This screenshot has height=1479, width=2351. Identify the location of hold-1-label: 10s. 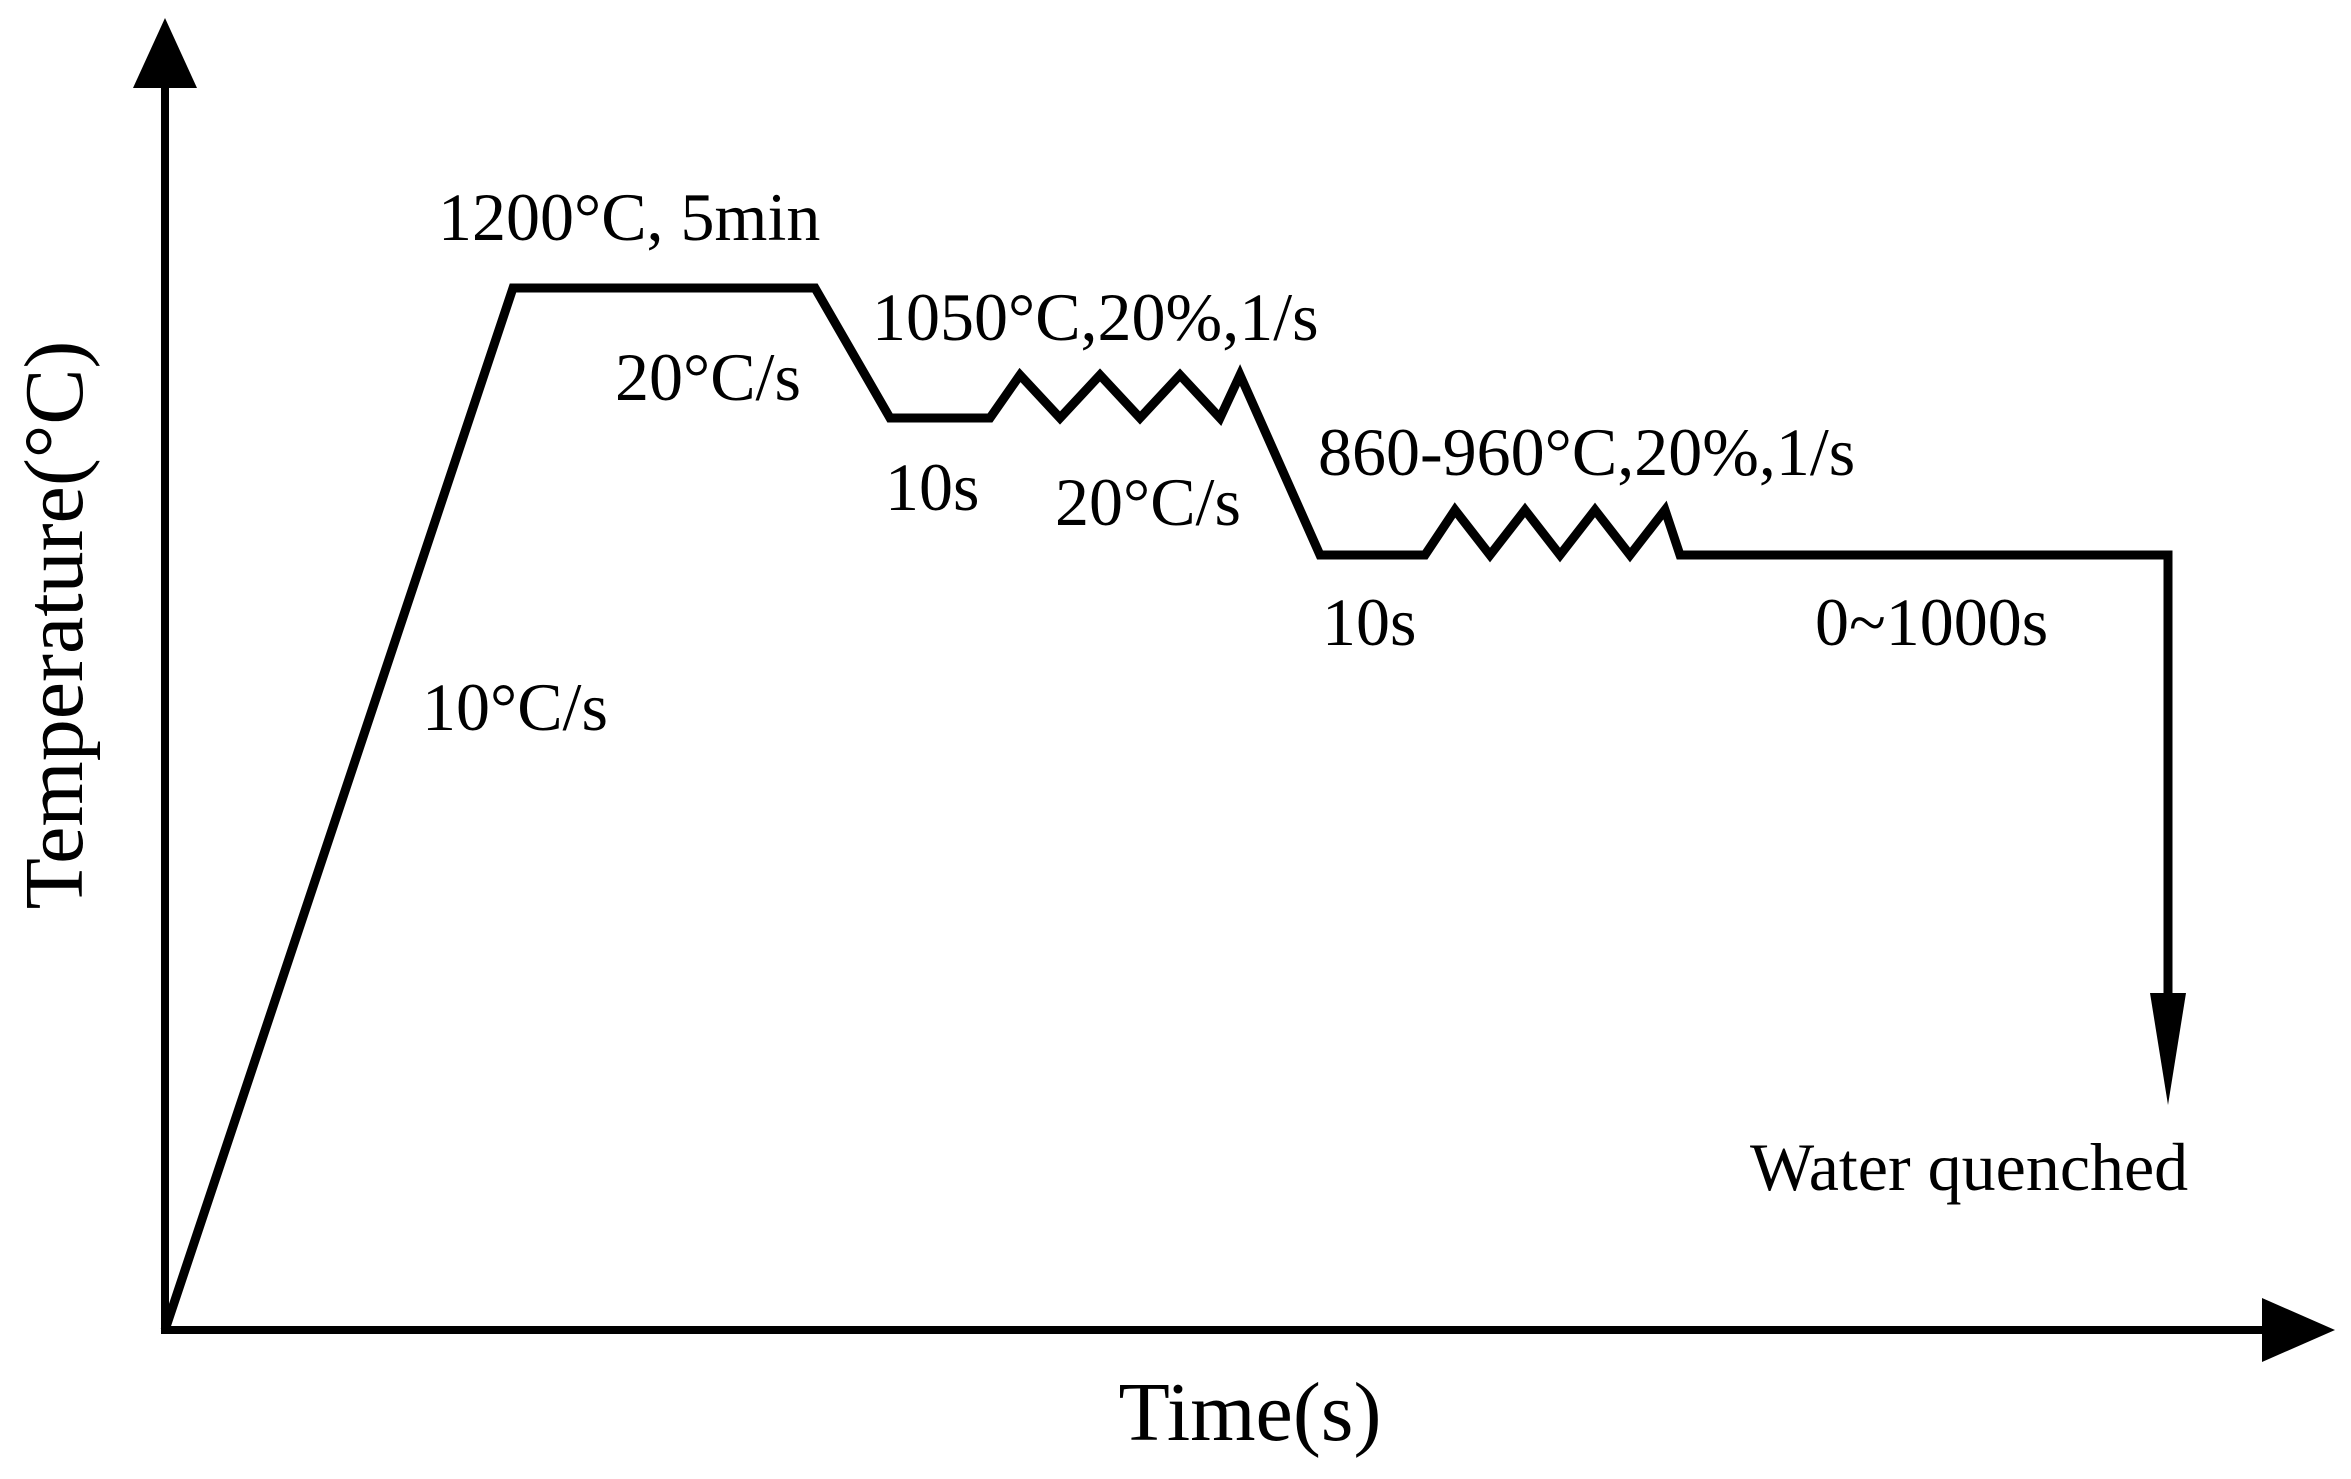
(932, 487).